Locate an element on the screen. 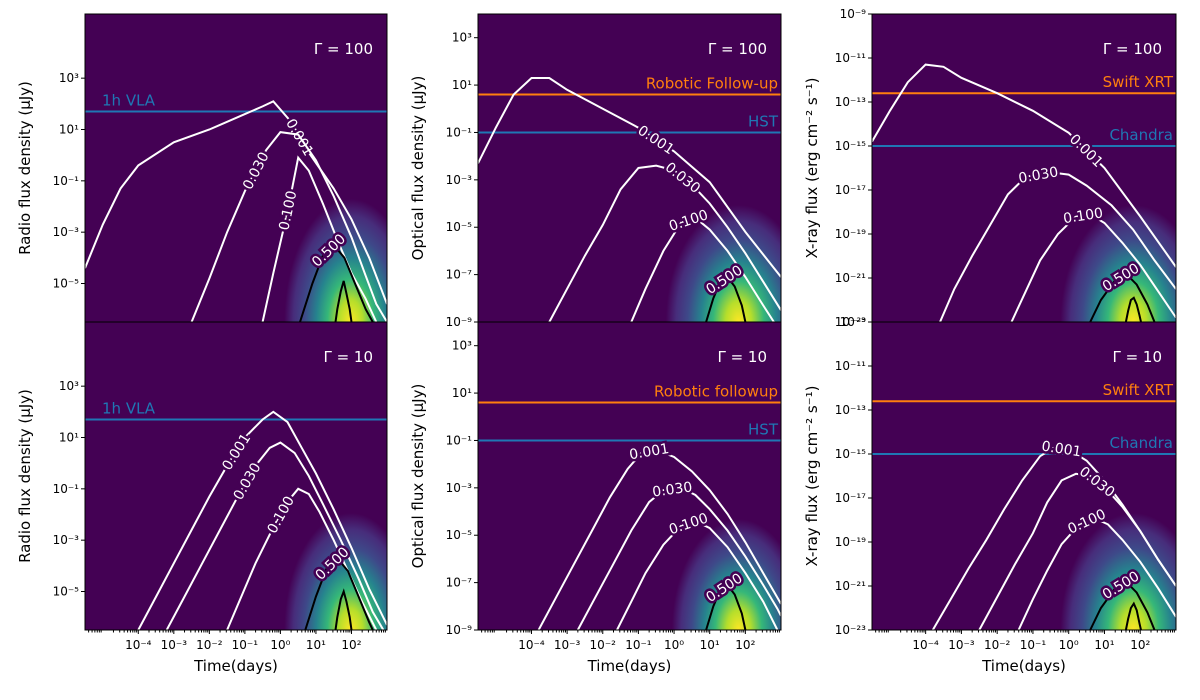  y-tick-label-3: 10⁻¹⁷ is located at coordinates (850, 190).